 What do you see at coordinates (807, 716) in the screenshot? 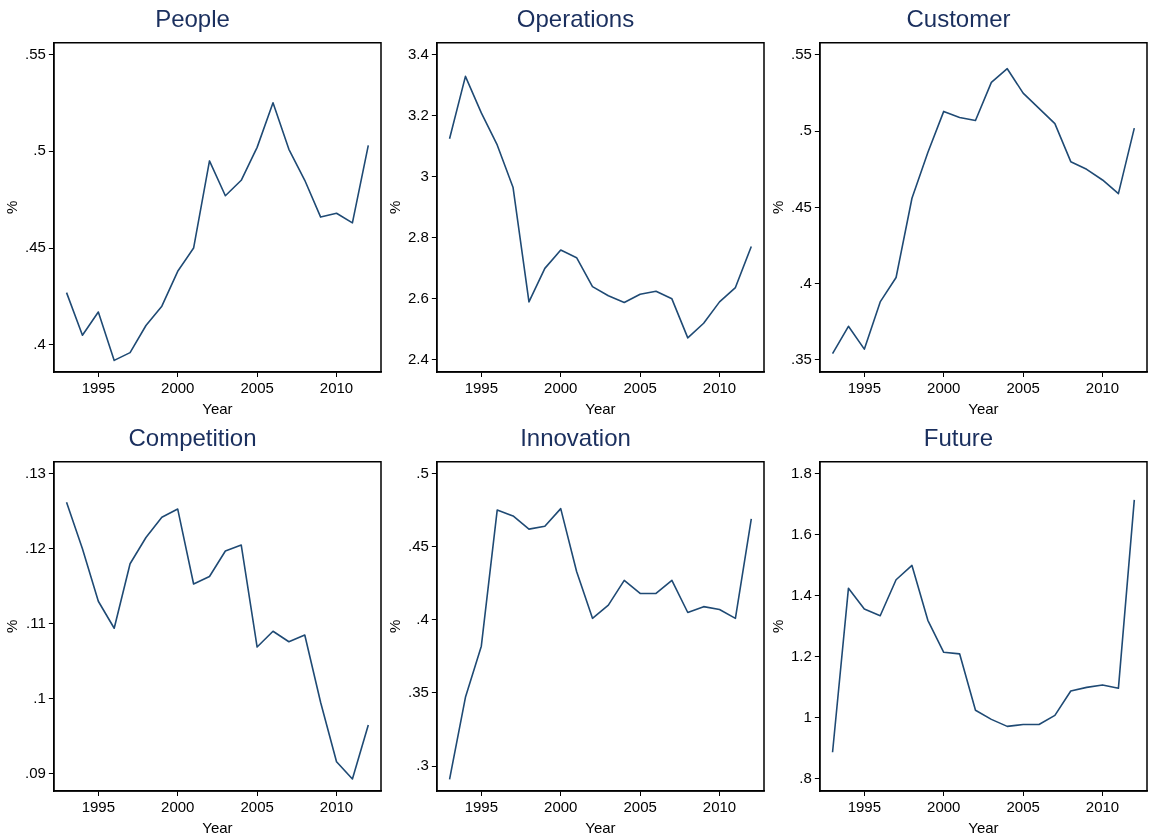
I see `y-tick-label: 1` at bounding box center [807, 716].